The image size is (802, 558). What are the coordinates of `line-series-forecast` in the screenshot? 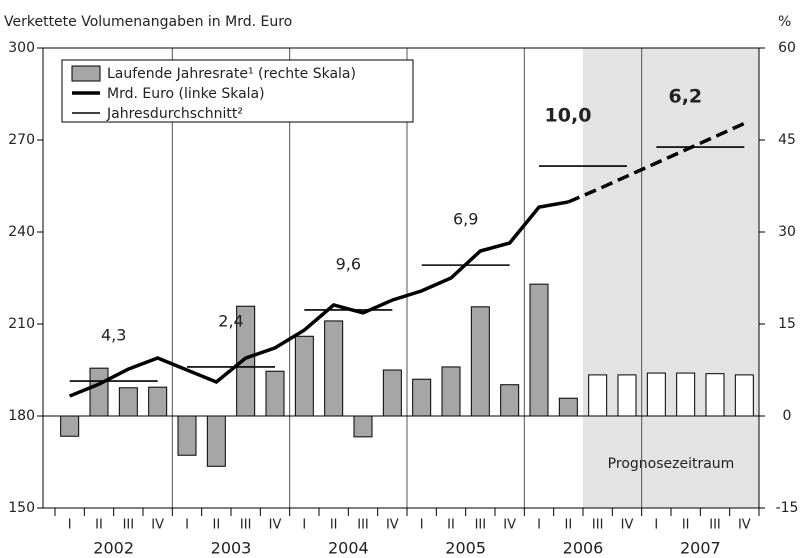 It's located at (656, 162).